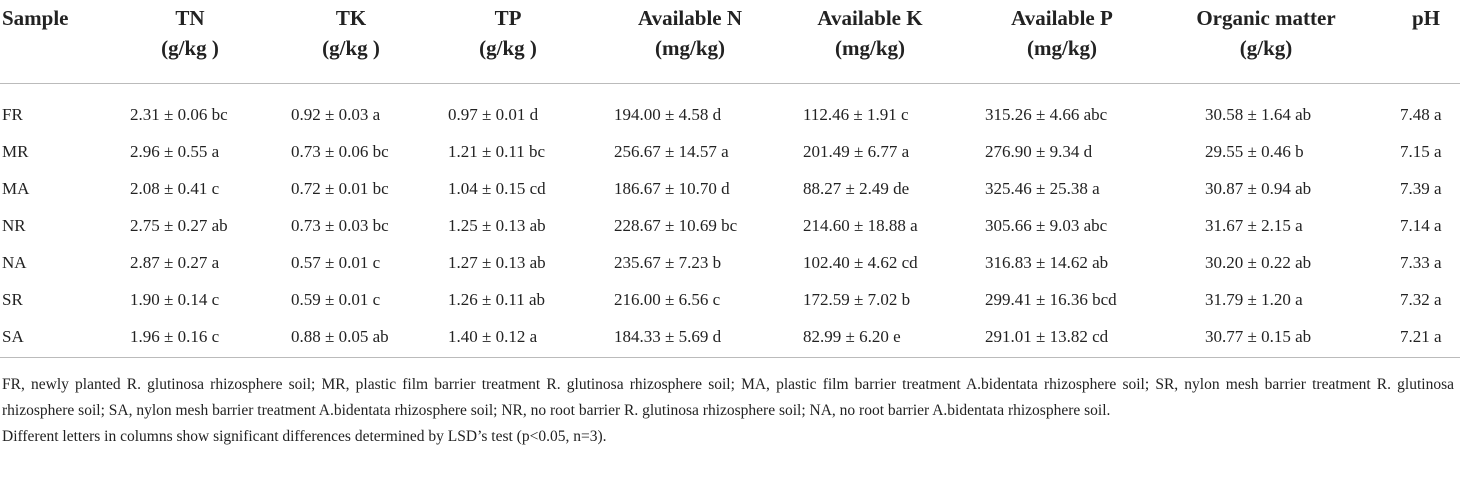 This screenshot has width=1460, height=488. What do you see at coordinates (1421, 336) in the screenshot?
I see `cell: 7.21 a` at bounding box center [1421, 336].